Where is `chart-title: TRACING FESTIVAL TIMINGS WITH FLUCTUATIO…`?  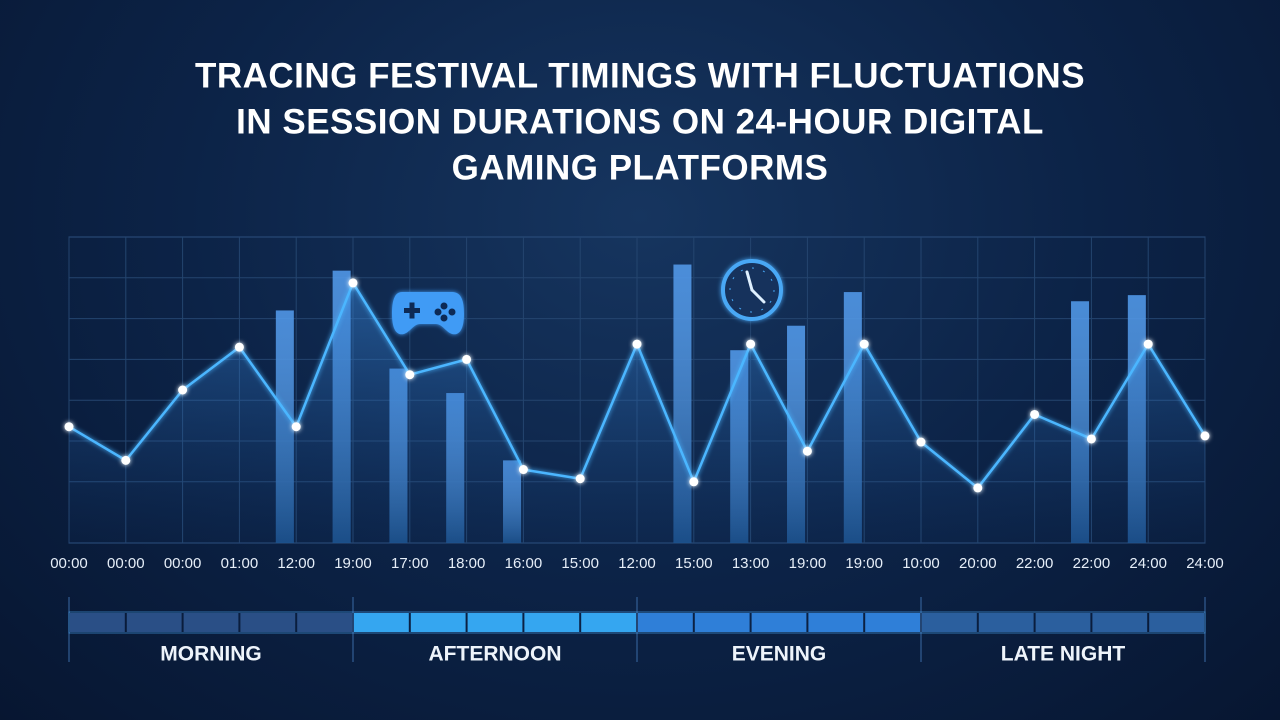 chart-title: TRACING FESTIVAL TIMINGS WITH FLUCTUATIO… is located at coordinates (640, 75).